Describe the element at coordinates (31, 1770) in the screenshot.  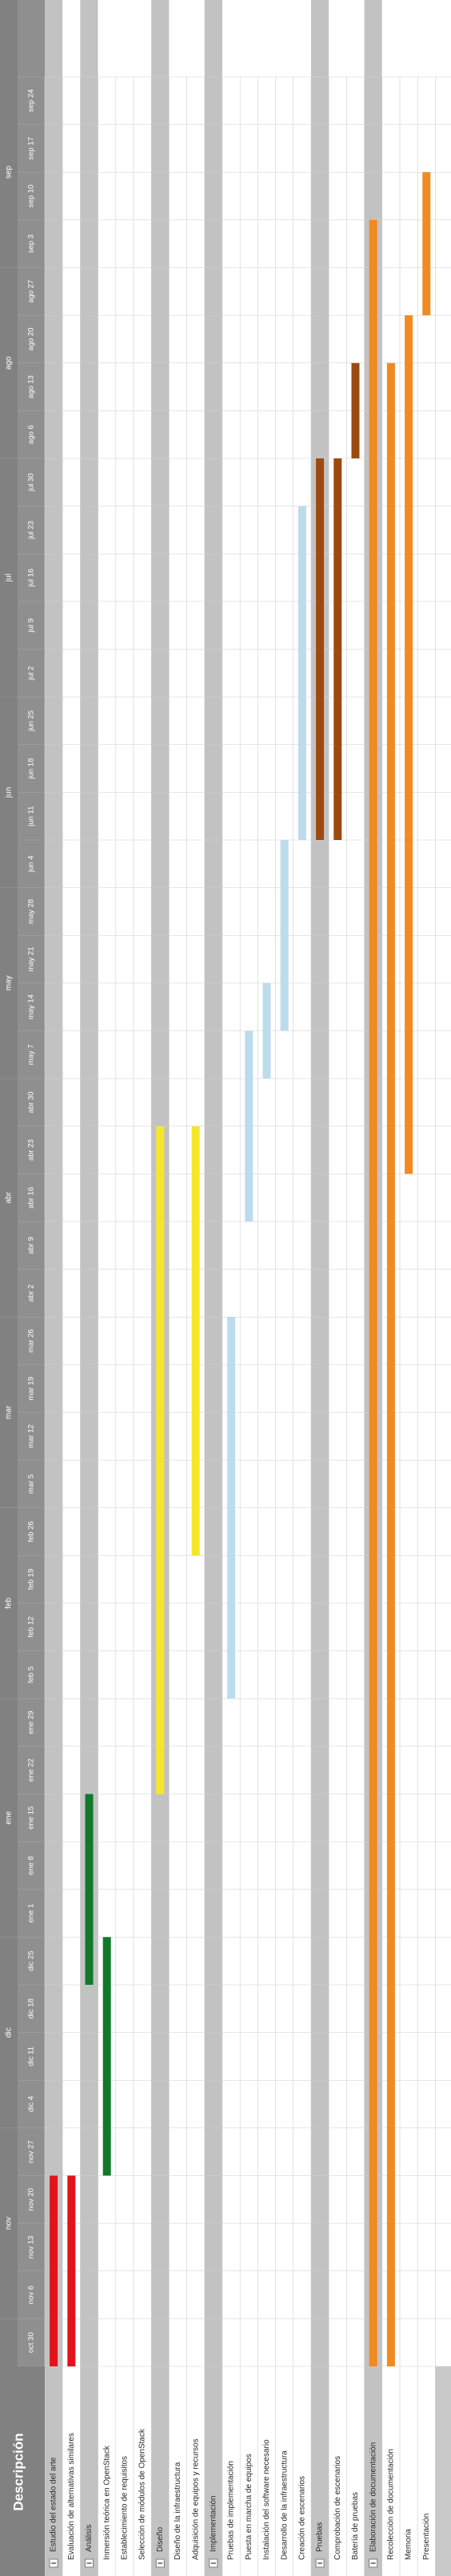
I see `week-label: ene 22` at that location.